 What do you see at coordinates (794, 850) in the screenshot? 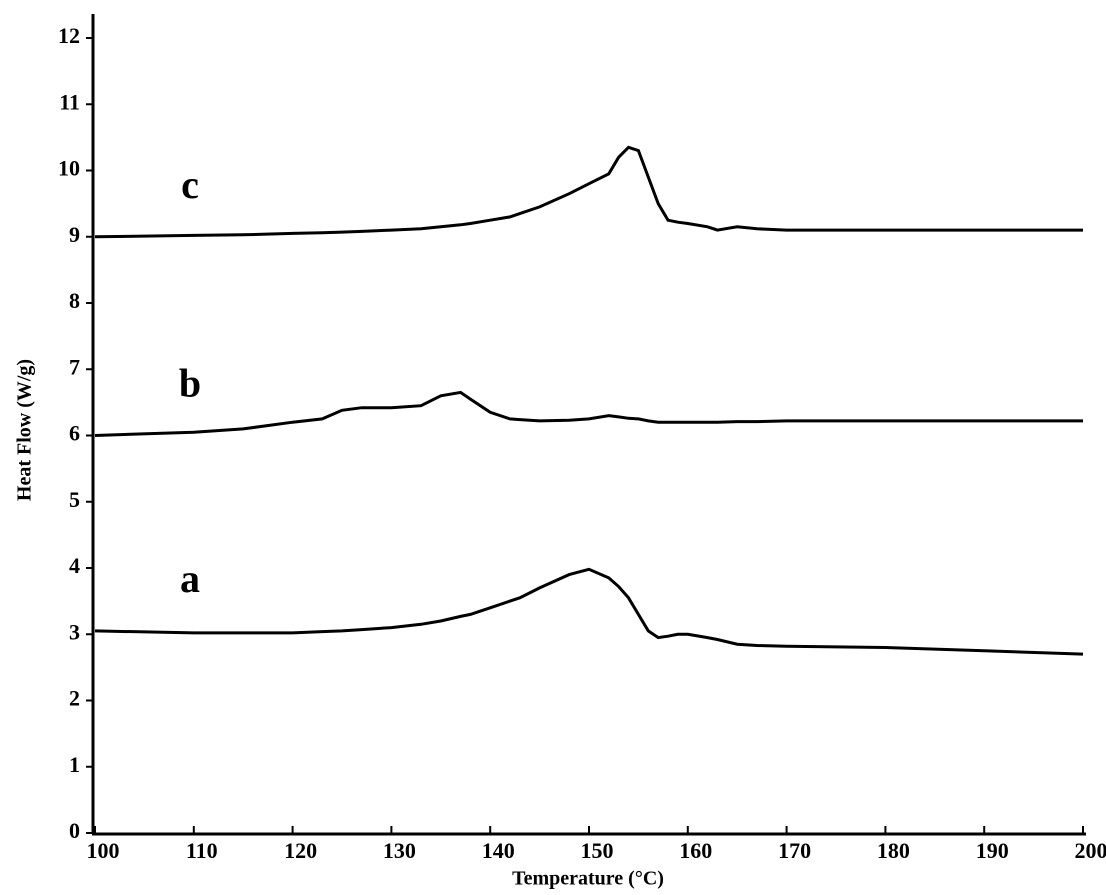
I see `x-tick-label: 170` at bounding box center [794, 850].